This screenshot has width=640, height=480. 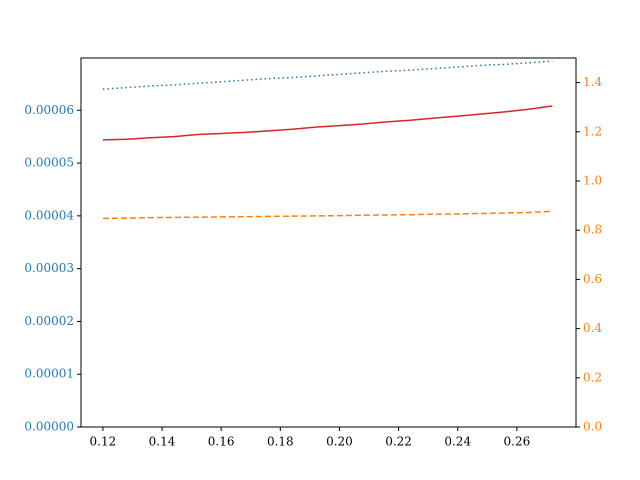 What do you see at coordinates (592, 82) in the screenshot?
I see `y2-tick-label: 1.4` at bounding box center [592, 82].